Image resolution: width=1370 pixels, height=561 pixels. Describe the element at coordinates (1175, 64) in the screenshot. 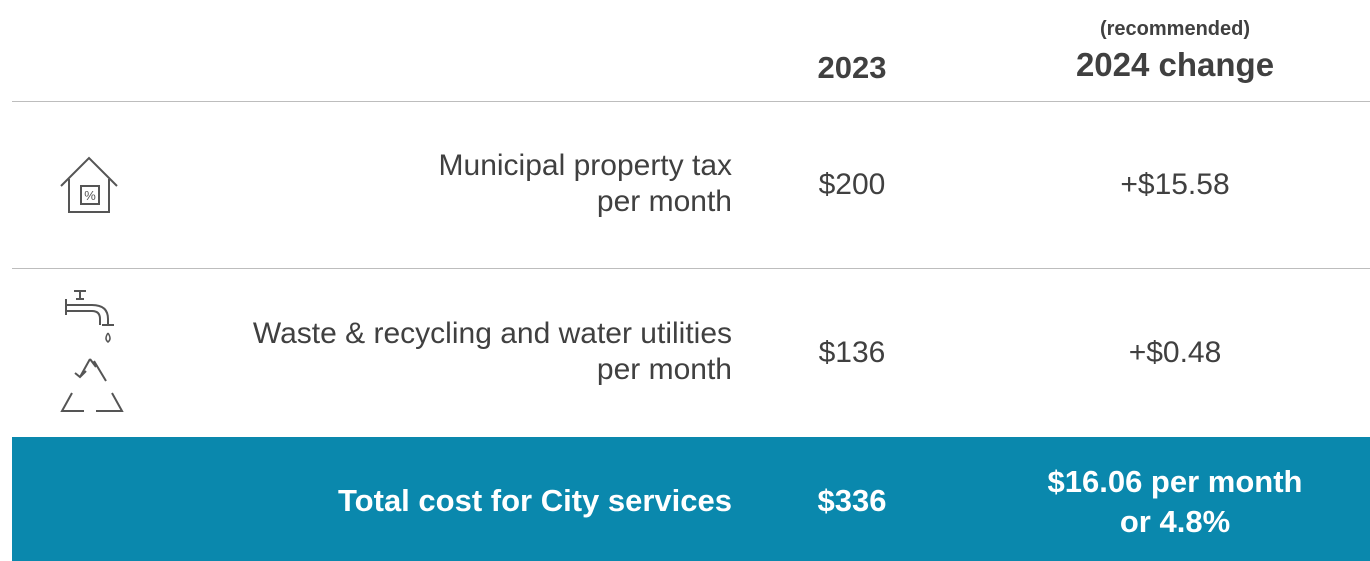

I see `header-change: 2024 change` at that location.